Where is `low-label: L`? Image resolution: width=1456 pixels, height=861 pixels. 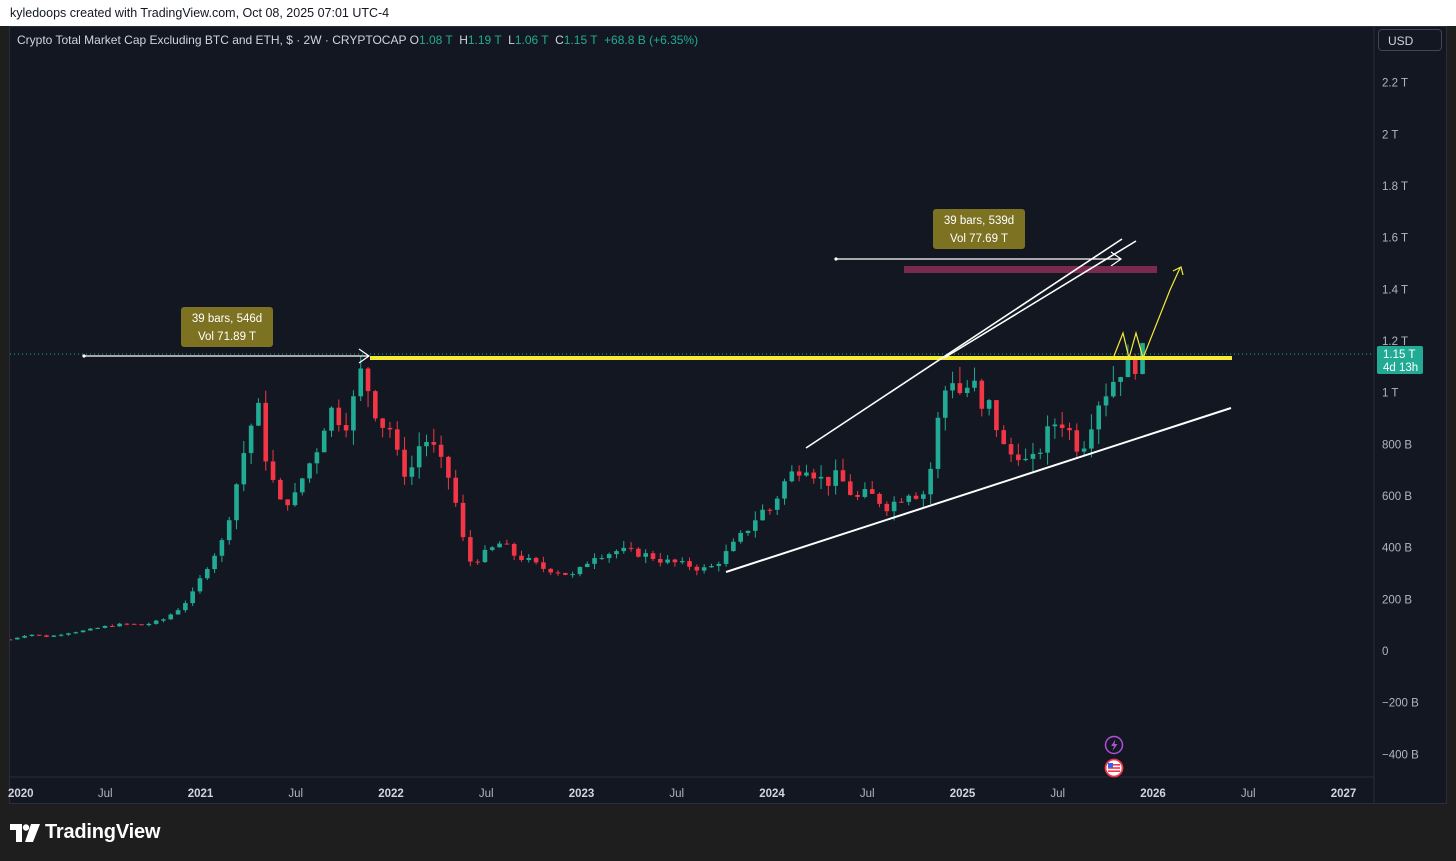
low-label: L is located at coordinates (511, 40).